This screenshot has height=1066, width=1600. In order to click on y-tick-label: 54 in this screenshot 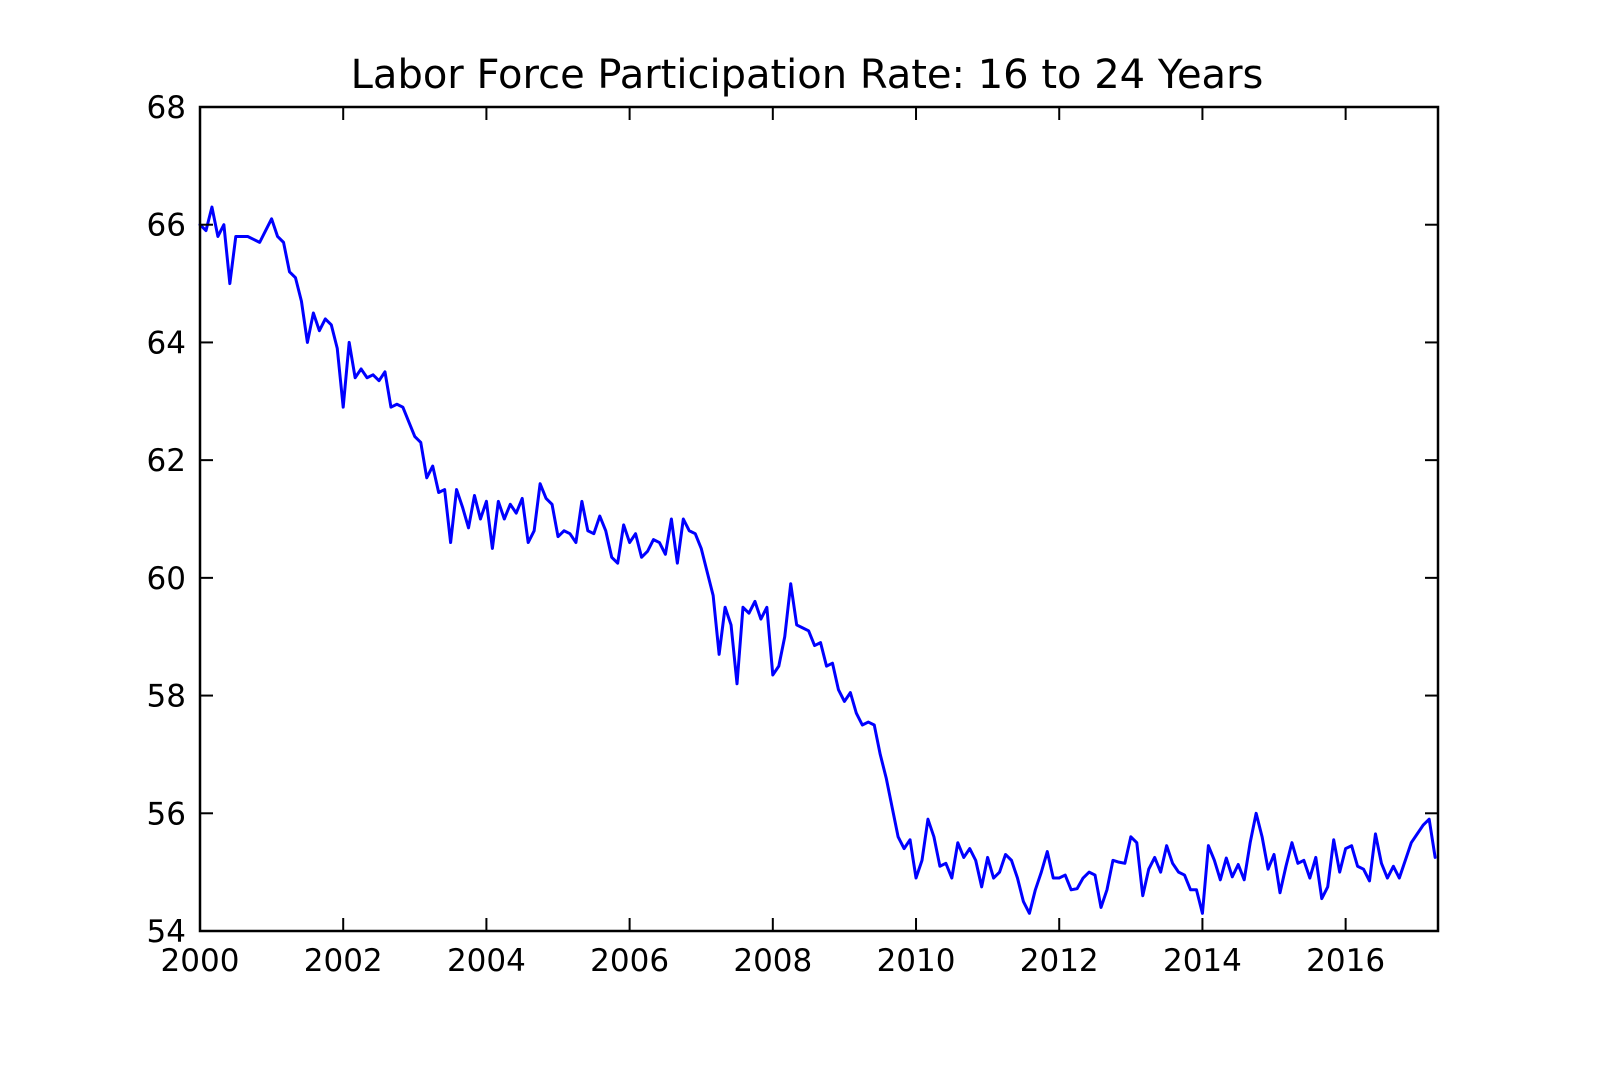, I will do `click(166, 932)`.